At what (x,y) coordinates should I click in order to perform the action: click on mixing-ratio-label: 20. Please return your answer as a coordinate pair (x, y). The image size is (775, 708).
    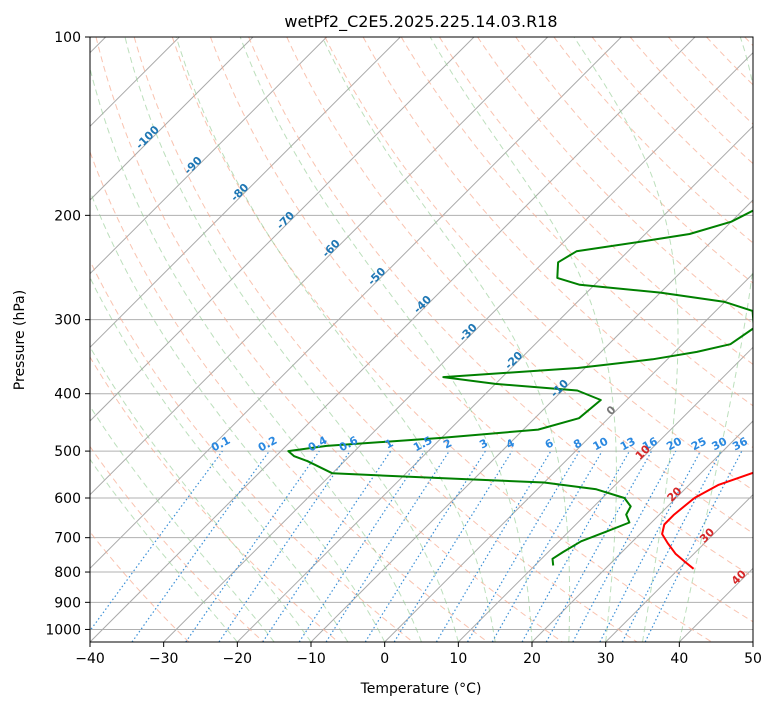
    Looking at the image, I should click on (674, 443).